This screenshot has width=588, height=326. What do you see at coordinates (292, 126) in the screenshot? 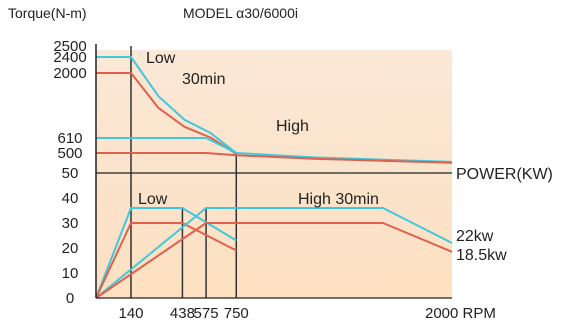
I see `torque-high-label: High` at bounding box center [292, 126].